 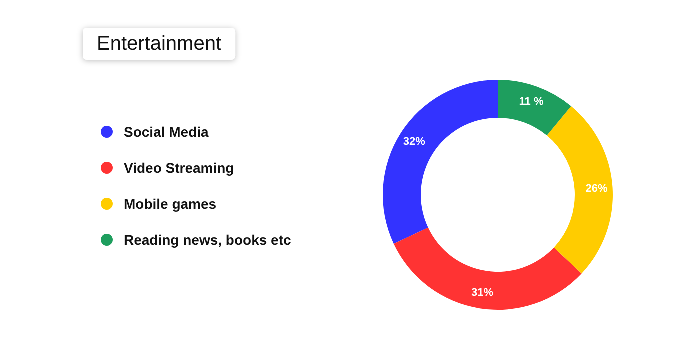 I want to click on legend-label: Mobile games, so click(x=170, y=204).